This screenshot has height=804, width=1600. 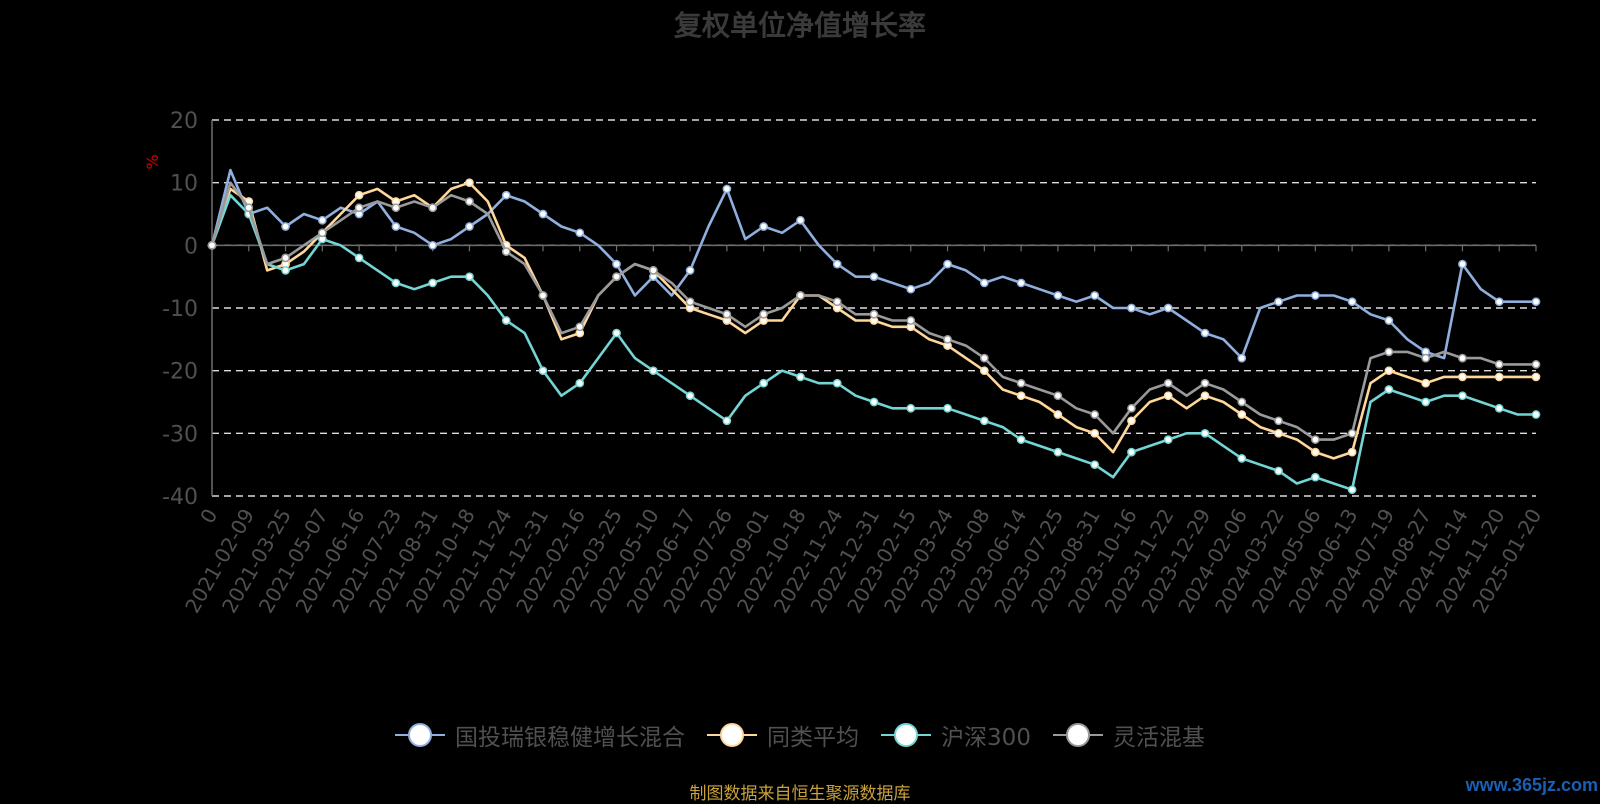 What do you see at coordinates (152, 161) in the screenshot?
I see `y-axis-label: %` at bounding box center [152, 161].